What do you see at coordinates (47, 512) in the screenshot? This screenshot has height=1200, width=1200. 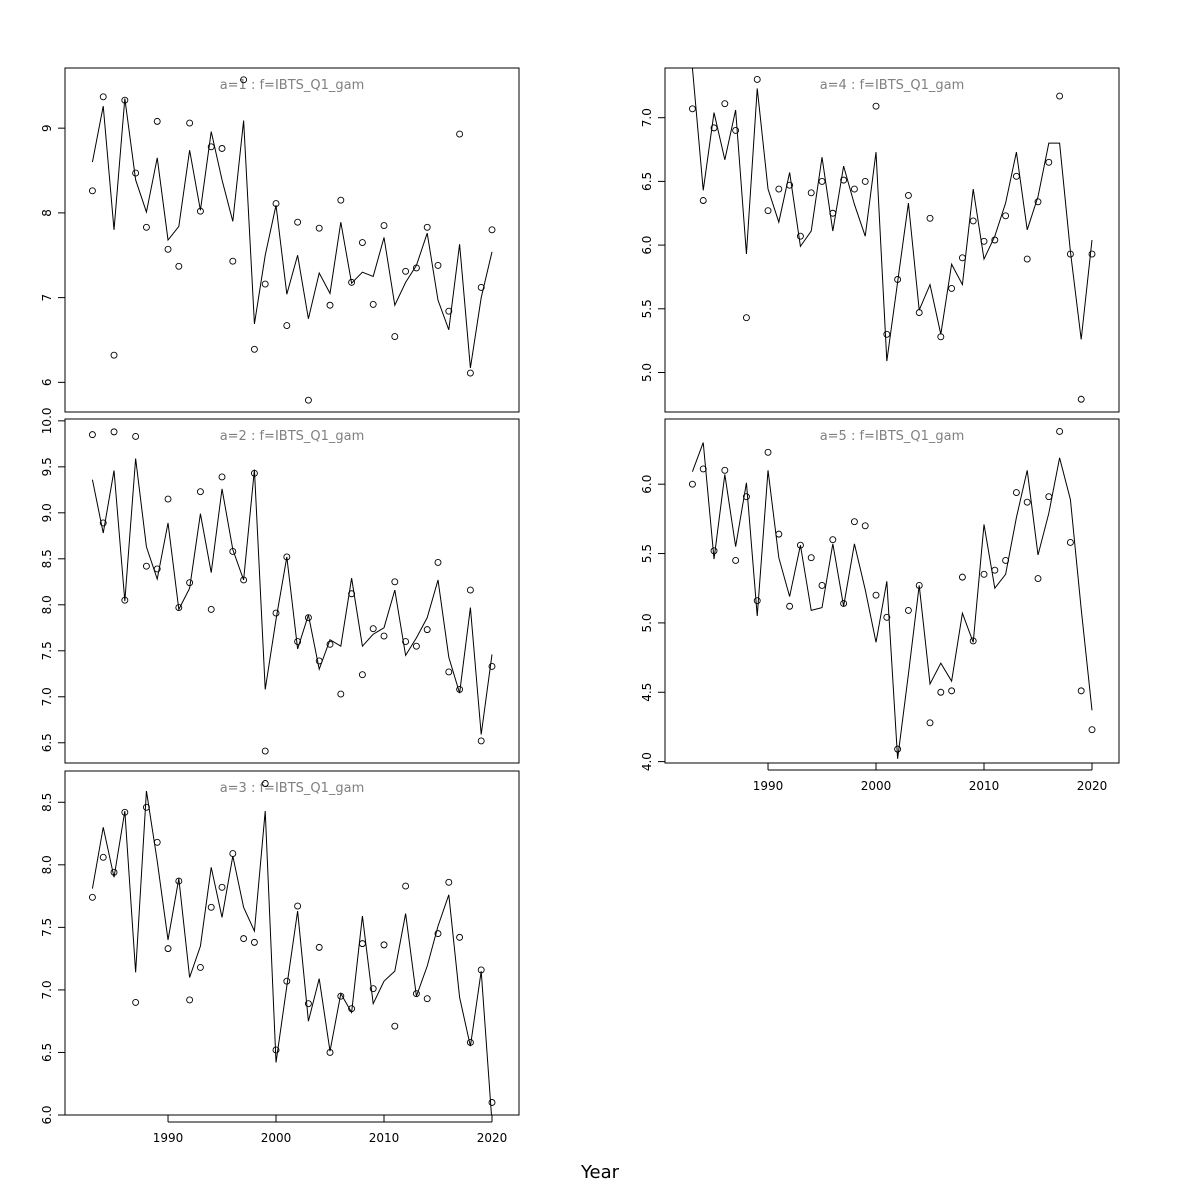 I see `y-tick-label: 9.0` at bounding box center [47, 512].